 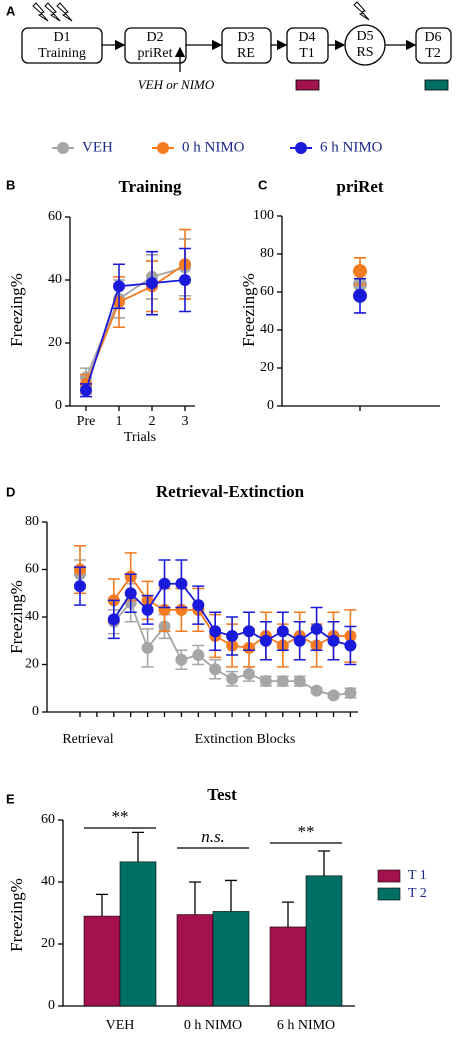 I want to click on node-label: D2, so click(x=154, y=37).